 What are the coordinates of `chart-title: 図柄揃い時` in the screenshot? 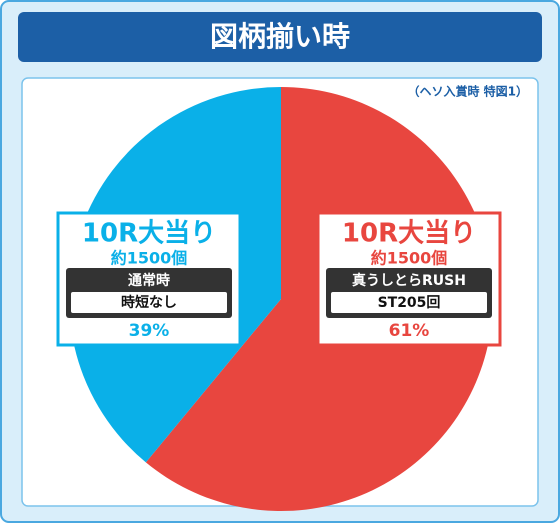 It's located at (280, 36).